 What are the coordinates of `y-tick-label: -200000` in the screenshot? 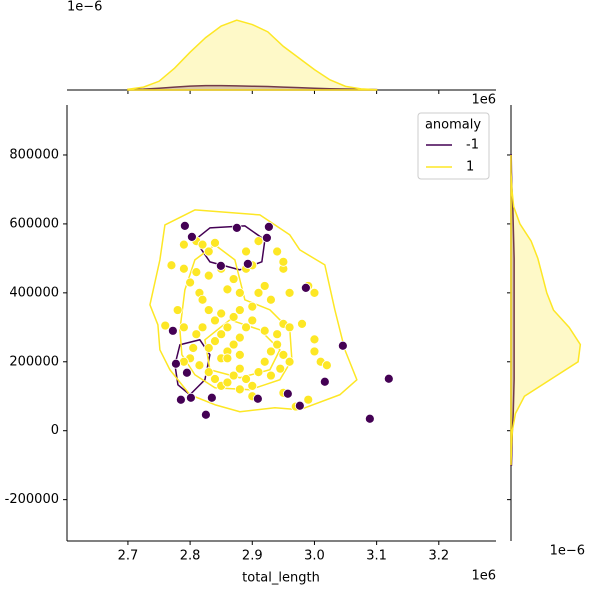 It's located at (32, 499).